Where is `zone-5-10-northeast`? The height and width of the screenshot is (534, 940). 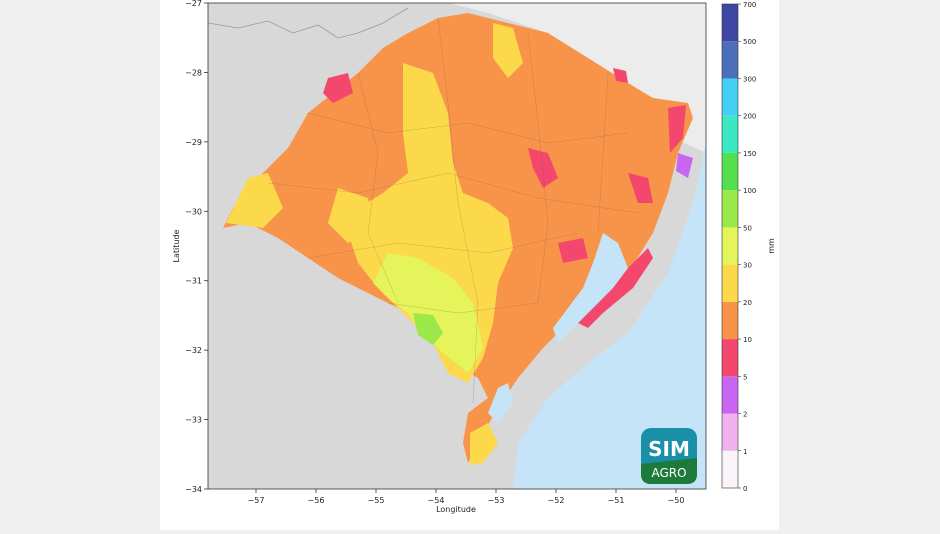 zone-5-10-northeast is located at coordinates (620, 75).